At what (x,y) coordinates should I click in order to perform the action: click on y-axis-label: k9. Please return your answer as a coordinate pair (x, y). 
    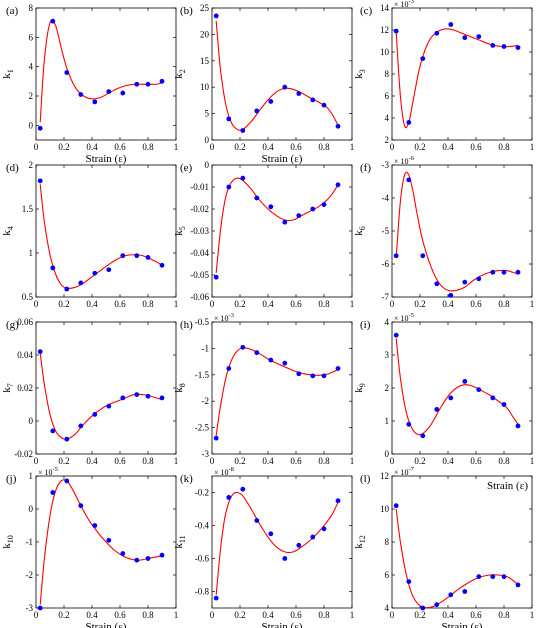
    Looking at the image, I should click on (360, 388).